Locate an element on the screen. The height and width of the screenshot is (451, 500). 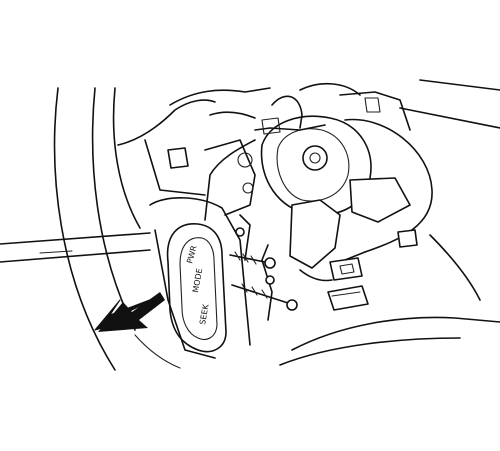
lower-screw is located at coordinates (264, 297).